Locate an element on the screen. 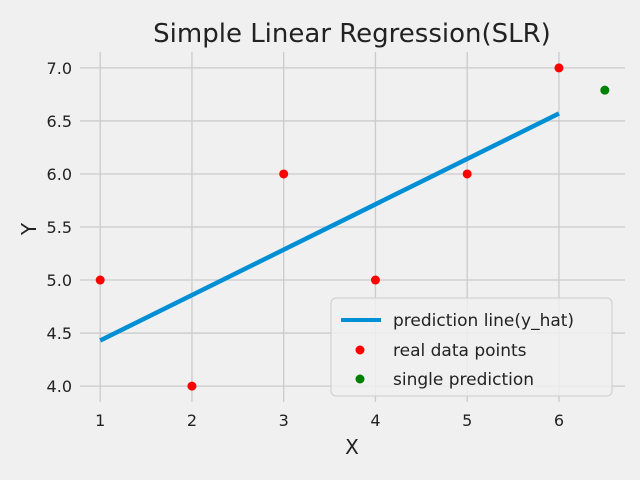  y-tick-label: 6.0 is located at coordinates (59, 174).